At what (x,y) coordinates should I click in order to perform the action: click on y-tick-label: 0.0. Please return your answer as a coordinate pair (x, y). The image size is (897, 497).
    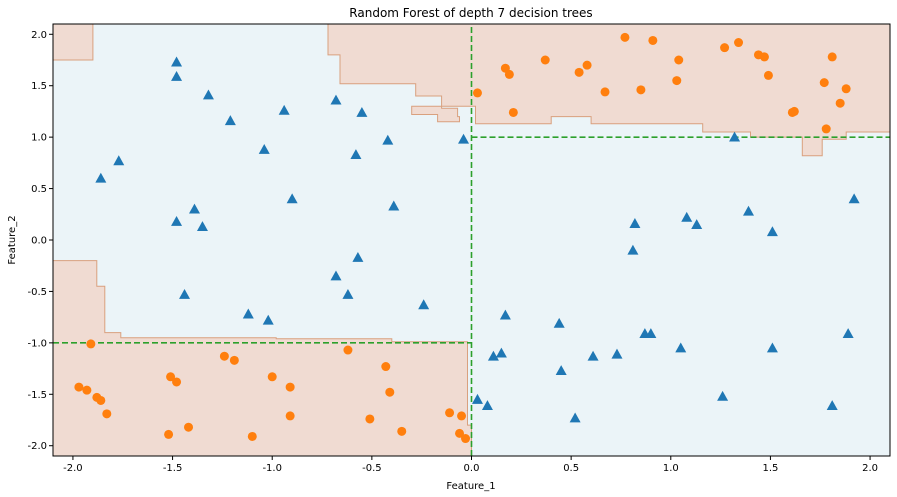
    Looking at the image, I should click on (39, 241).